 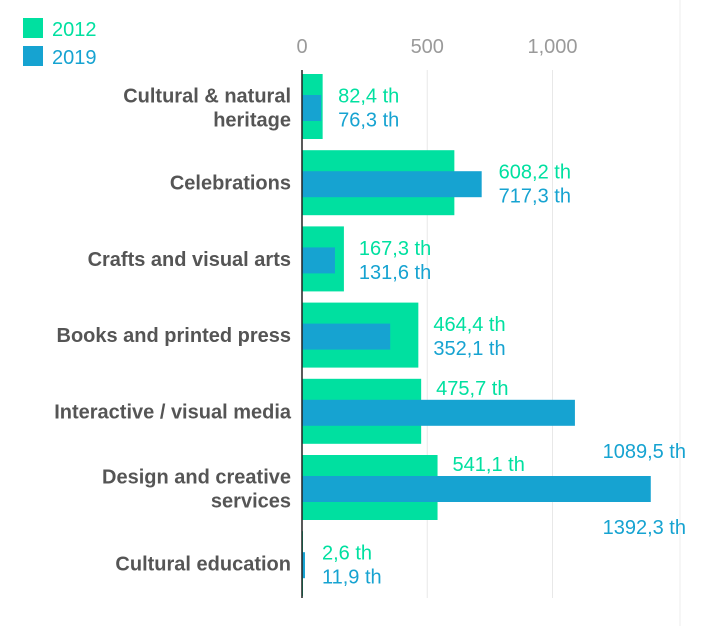 What do you see at coordinates (196, 490) in the screenshot?
I see `category-label: Design and creative services` at bounding box center [196, 490].